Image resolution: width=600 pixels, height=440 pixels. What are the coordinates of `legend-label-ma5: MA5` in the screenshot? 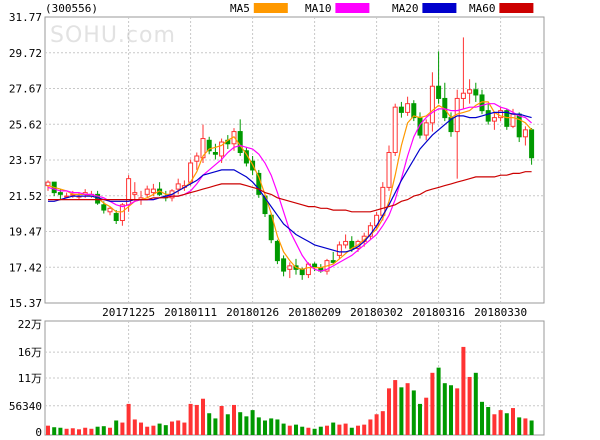 It's located at (240, 8).